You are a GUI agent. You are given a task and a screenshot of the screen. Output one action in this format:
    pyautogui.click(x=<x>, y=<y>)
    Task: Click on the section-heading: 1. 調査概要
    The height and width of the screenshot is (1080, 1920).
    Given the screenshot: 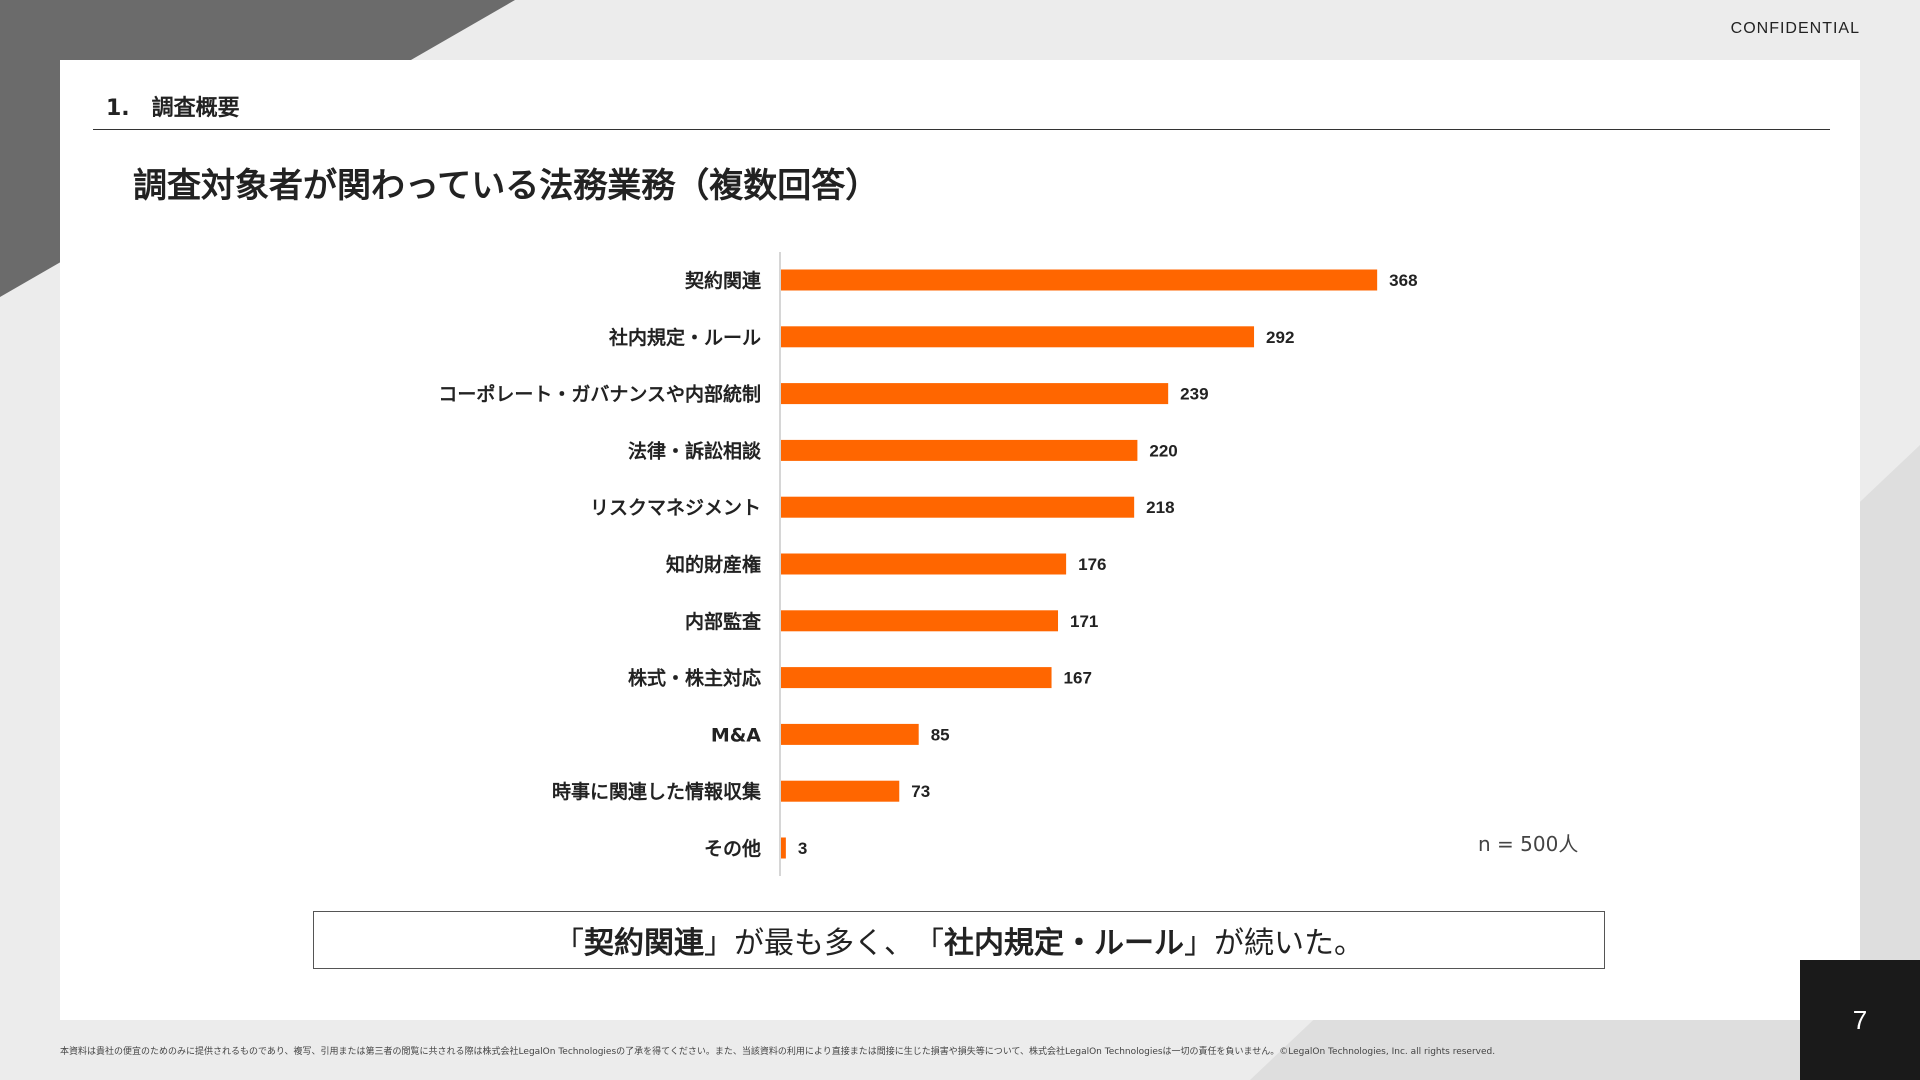 What is the action you would take?
    pyautogui.click(x=173, y=108)
    